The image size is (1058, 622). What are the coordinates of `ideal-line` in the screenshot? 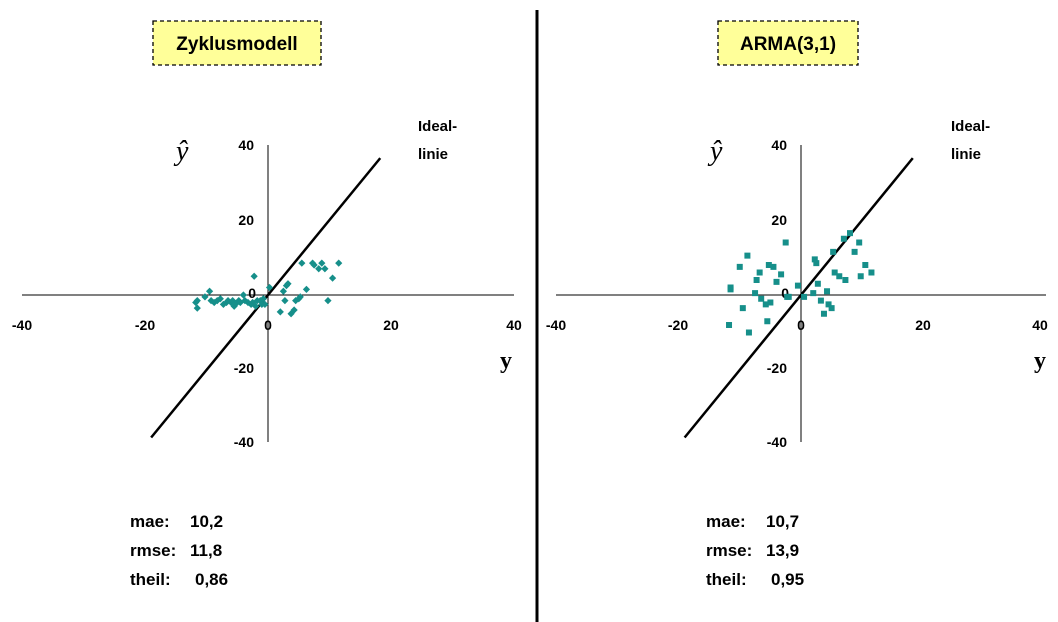 It's located at (798, 298).